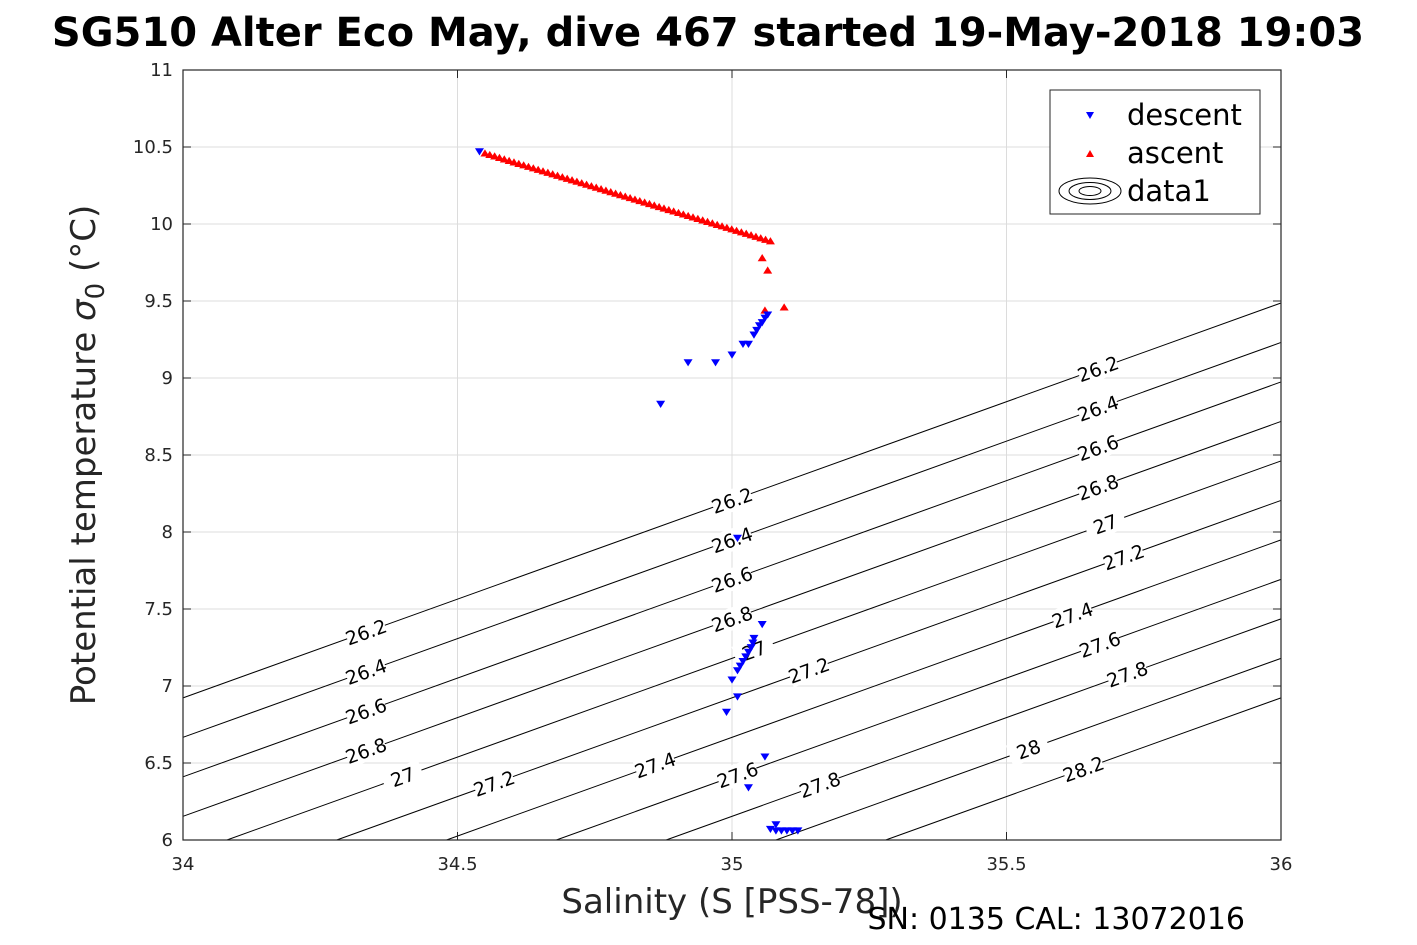 The width and height of the screenshot is (1417, 945). I want to click on contour-label: 26.6, so click(366, 711).